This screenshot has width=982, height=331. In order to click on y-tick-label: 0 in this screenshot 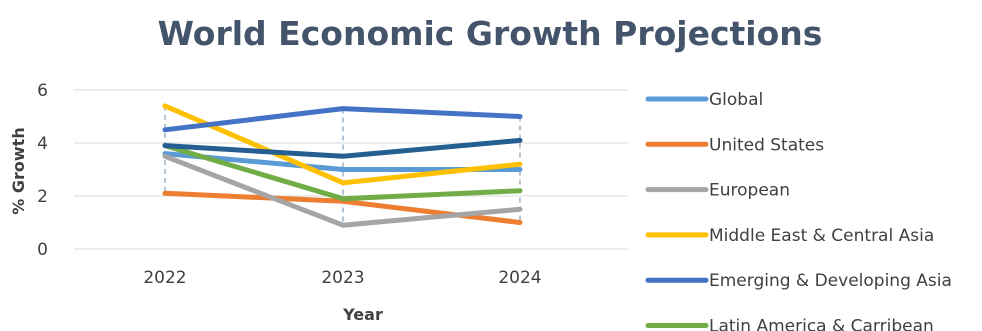, I will do `click(42, 250)`.